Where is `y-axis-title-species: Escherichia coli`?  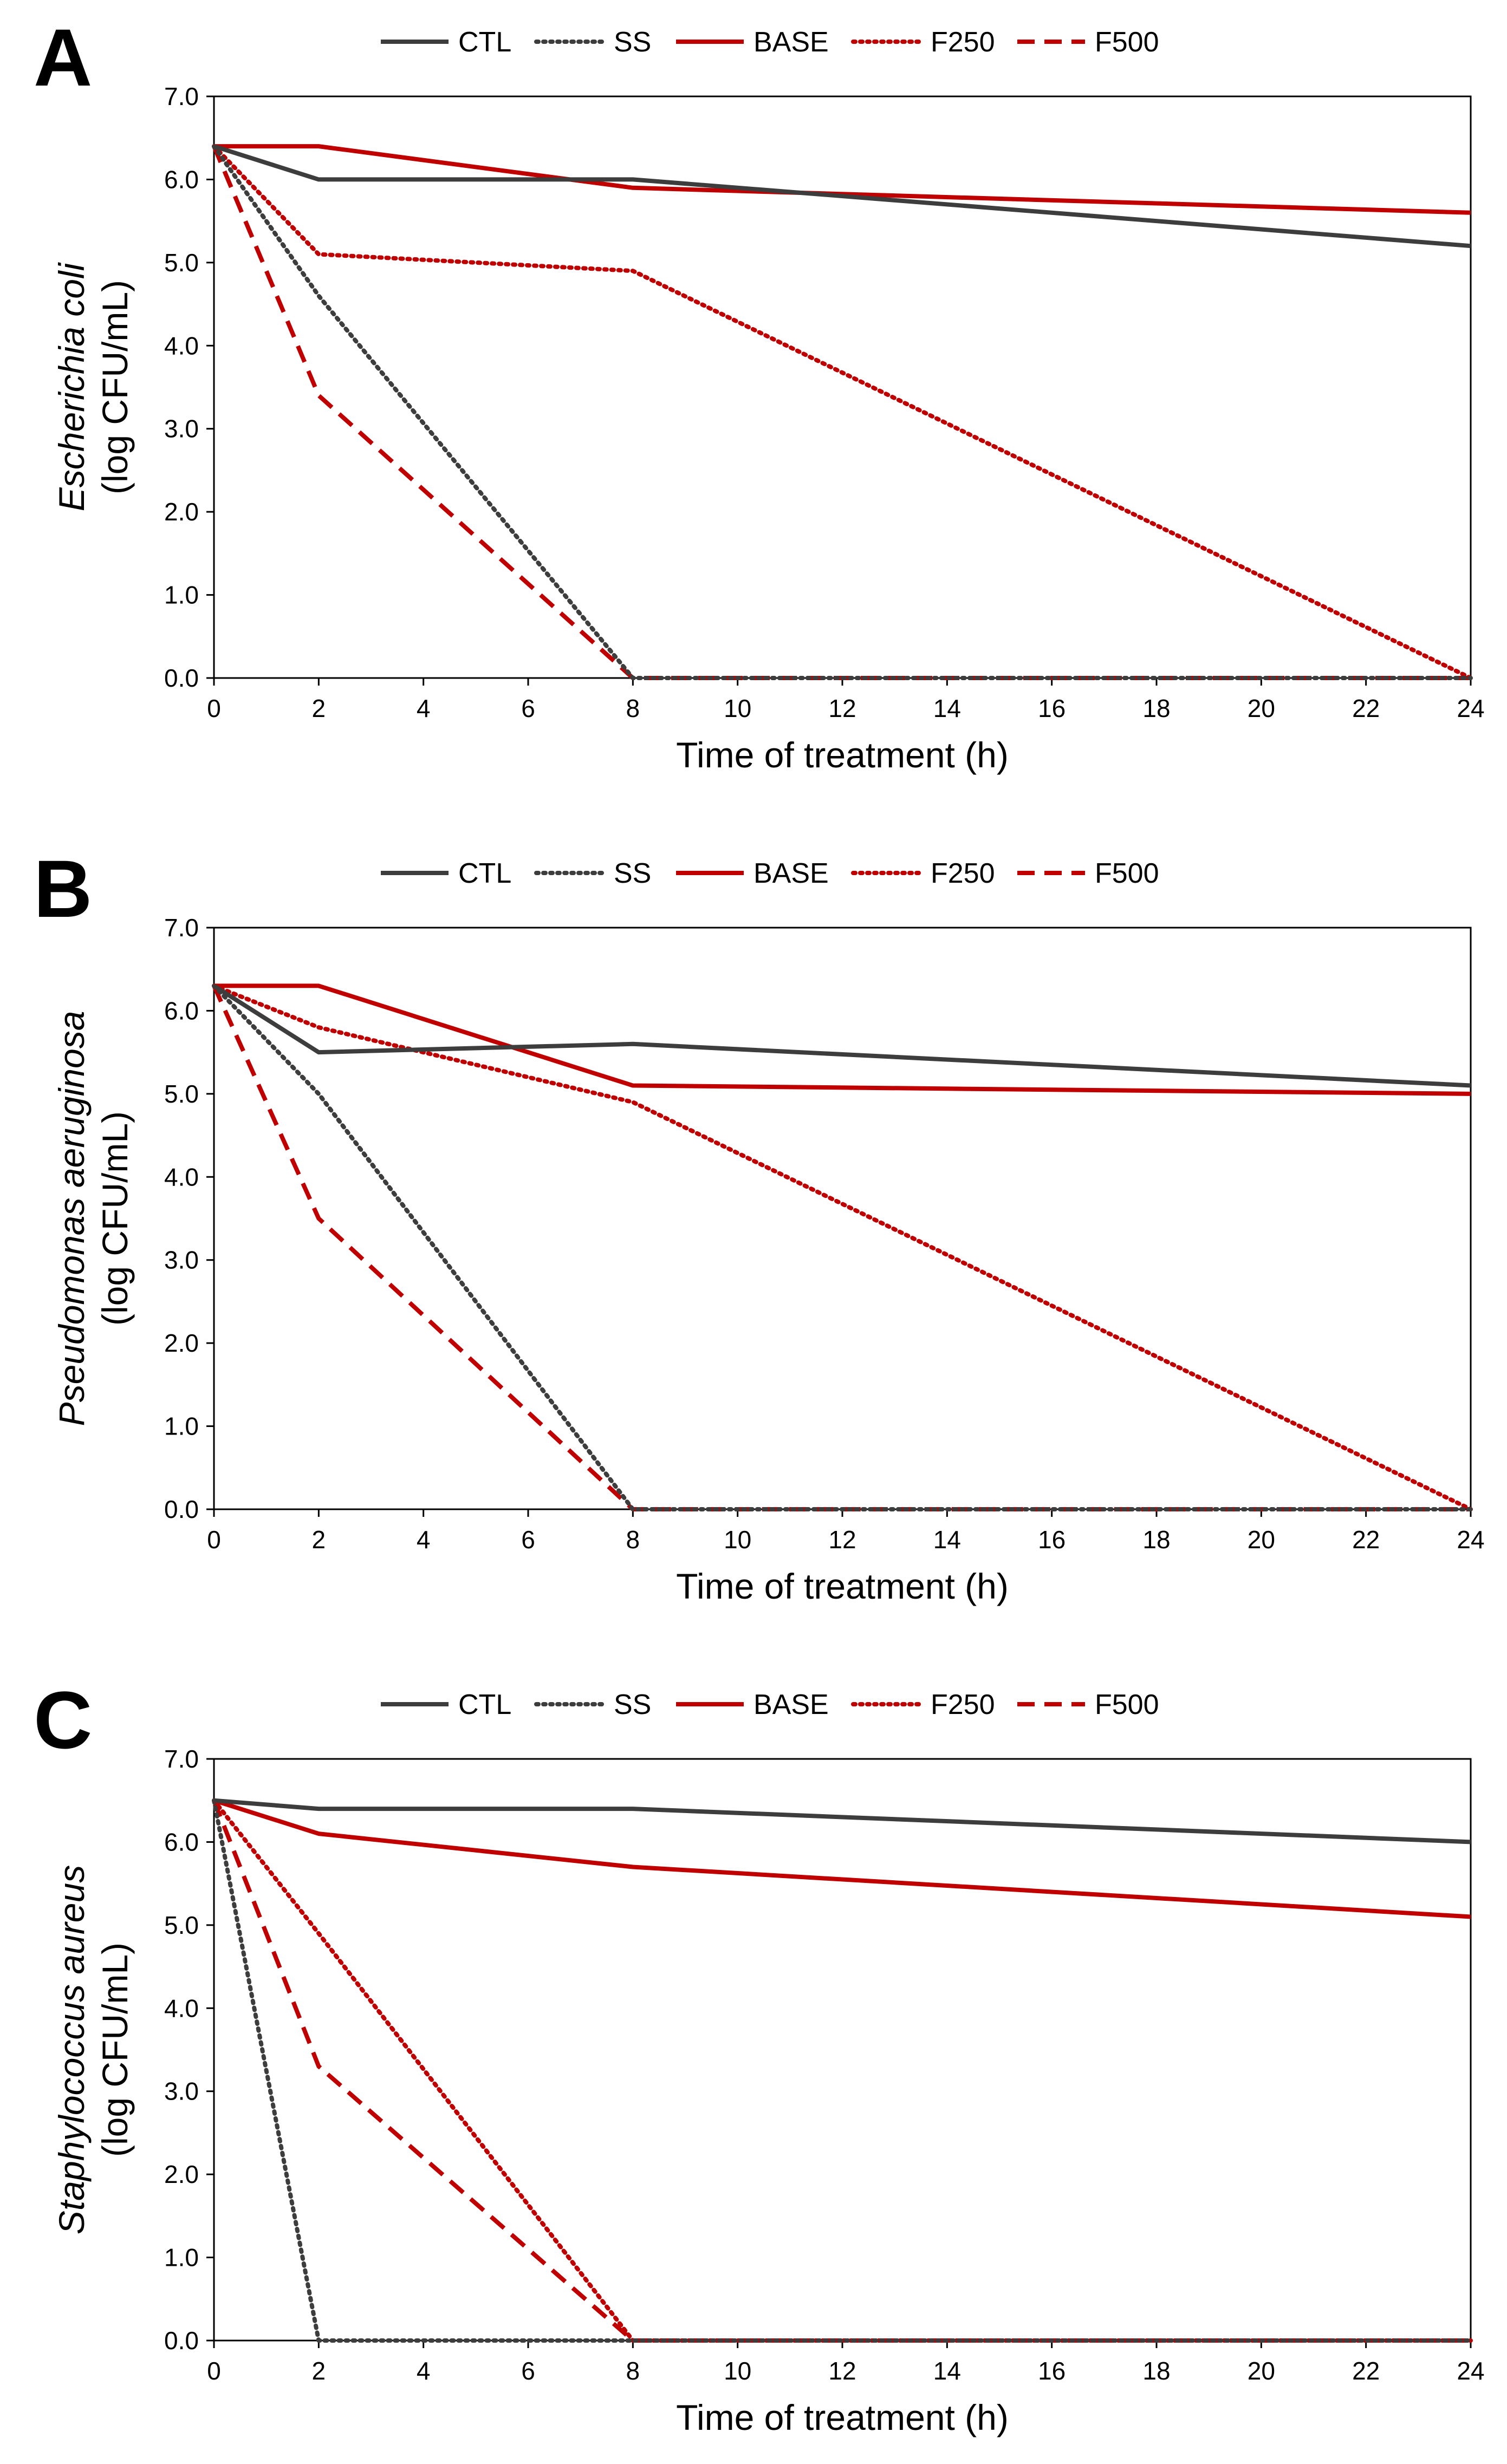
y-axis-title-species: Escherichia coli is located at coordinates (71, 386).